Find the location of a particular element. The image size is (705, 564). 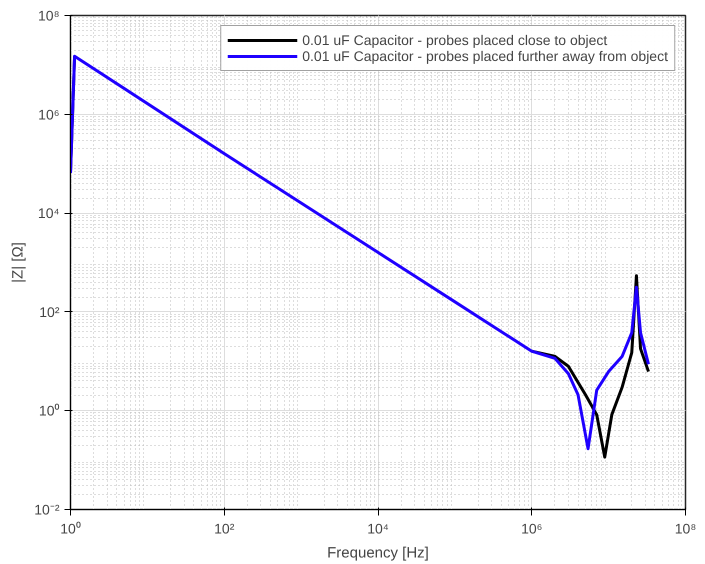

legend-label: 0.01 uF Capacitor - probes placed close to object is located at coordinates (455, 40).